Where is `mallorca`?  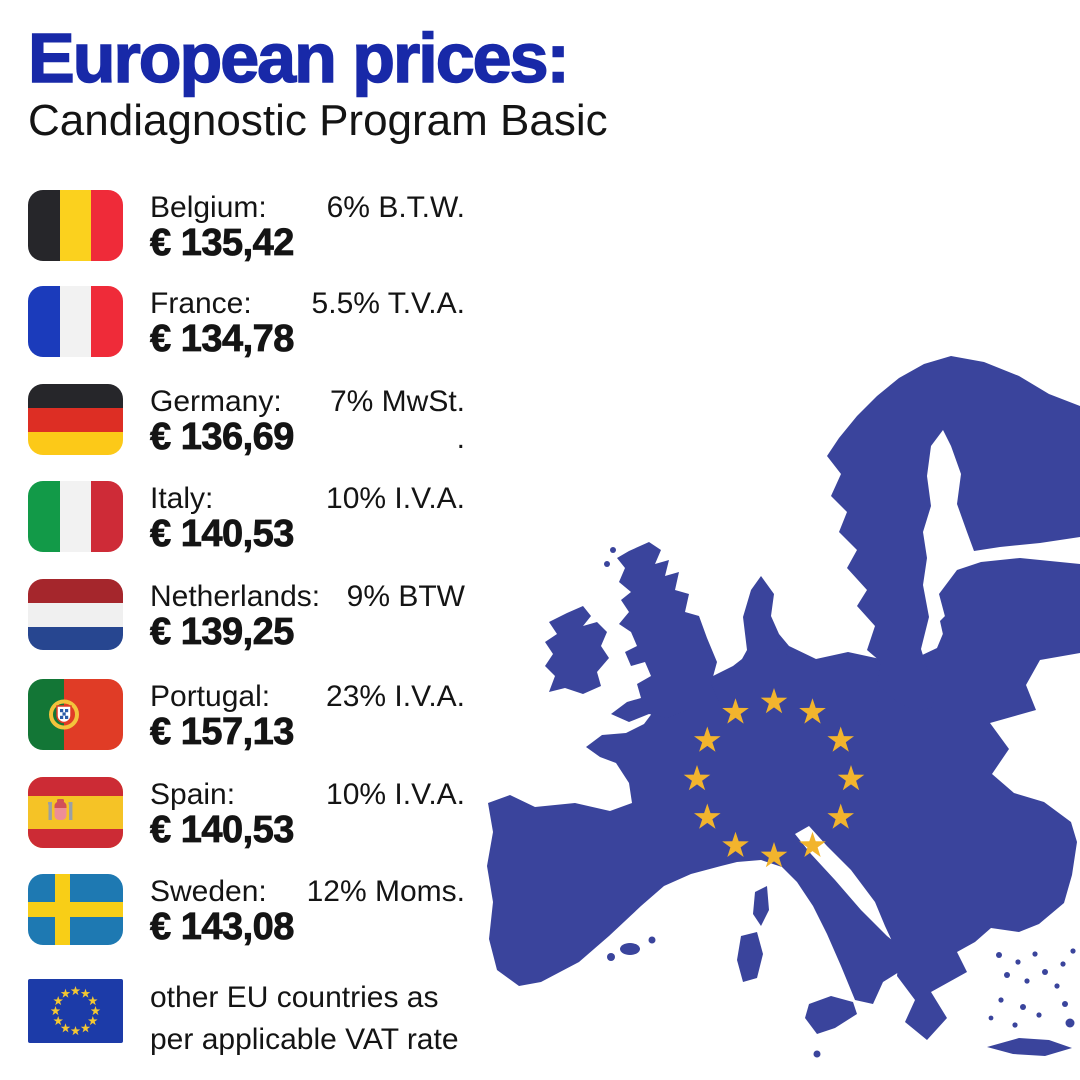
mallorca is located at coordinates (630, 949).